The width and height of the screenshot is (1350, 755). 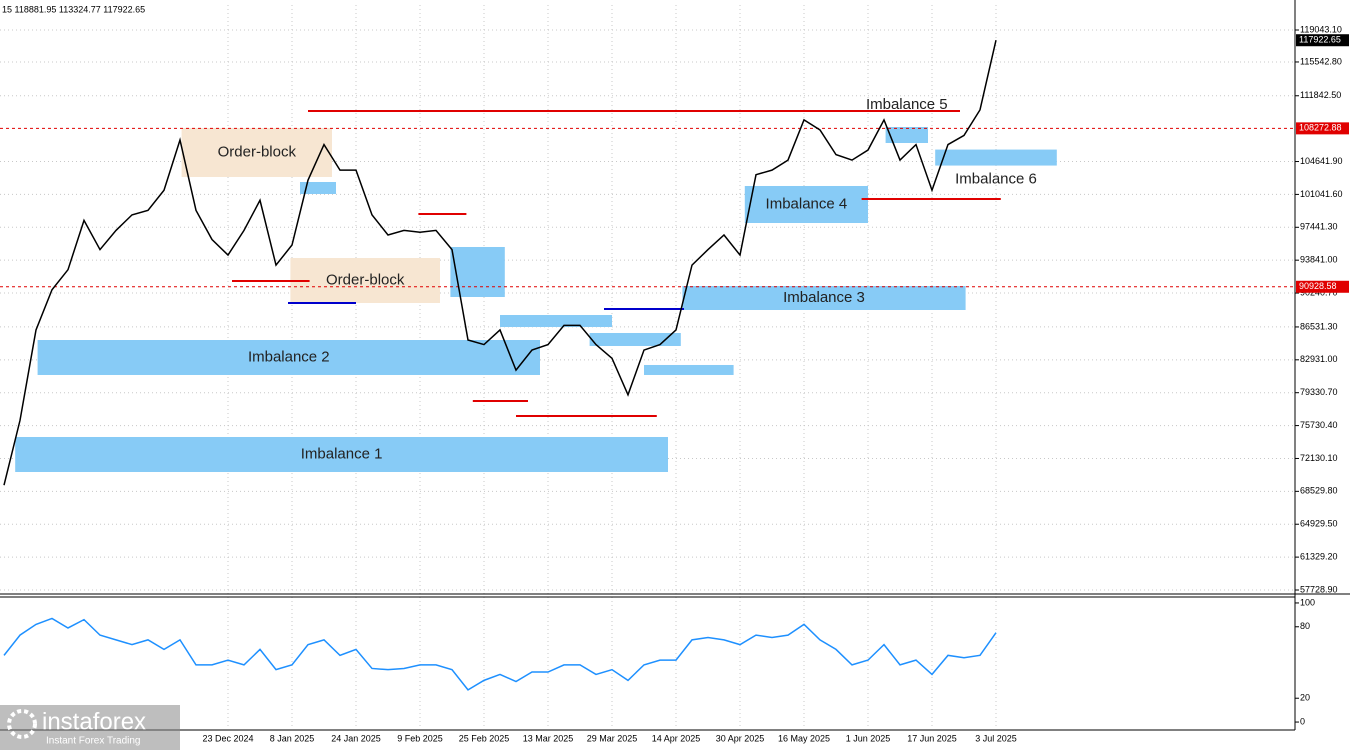 What do you see at coordinates (1321, 161) in the screenshot?
I see `y-tick-label: 104641.90` at bounding box center [1321, 161].